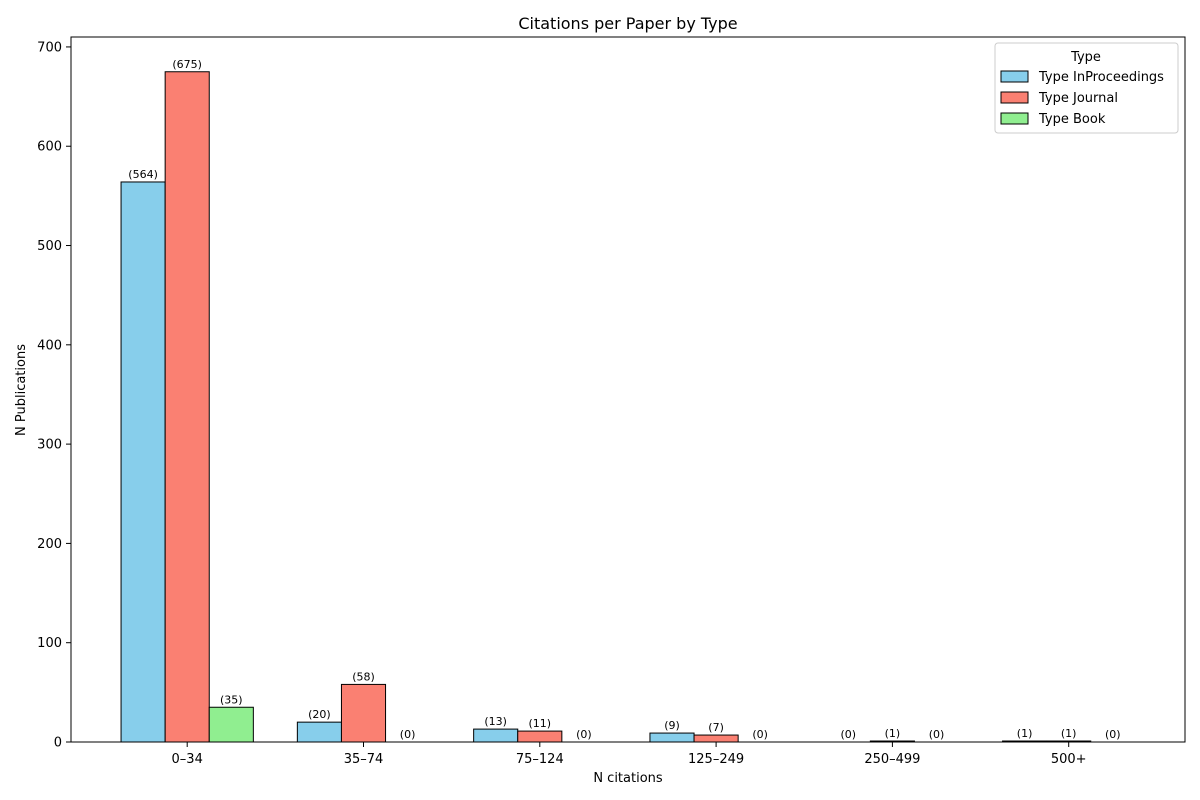 The image size is (1200, 800). I want to click on y-tick-label-3: 300, so click(49, 445).